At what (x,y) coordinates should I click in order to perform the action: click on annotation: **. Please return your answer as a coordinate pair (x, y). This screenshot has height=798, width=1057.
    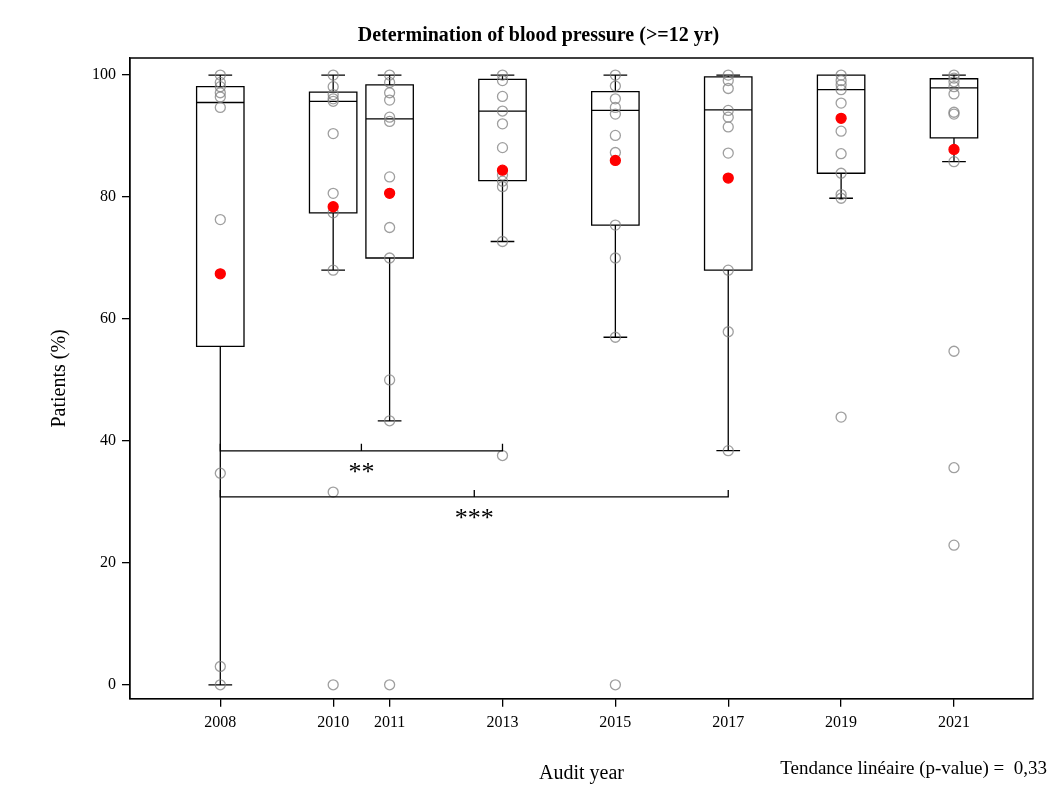
    Looking at the image, I should click on (361, 471).